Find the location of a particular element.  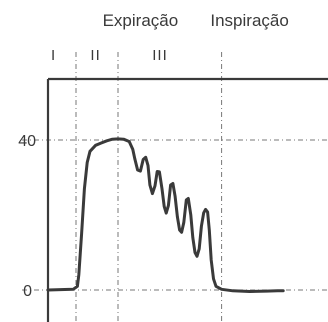

phase-label-expiracao: Expiração is located at coordinates (141, 20).